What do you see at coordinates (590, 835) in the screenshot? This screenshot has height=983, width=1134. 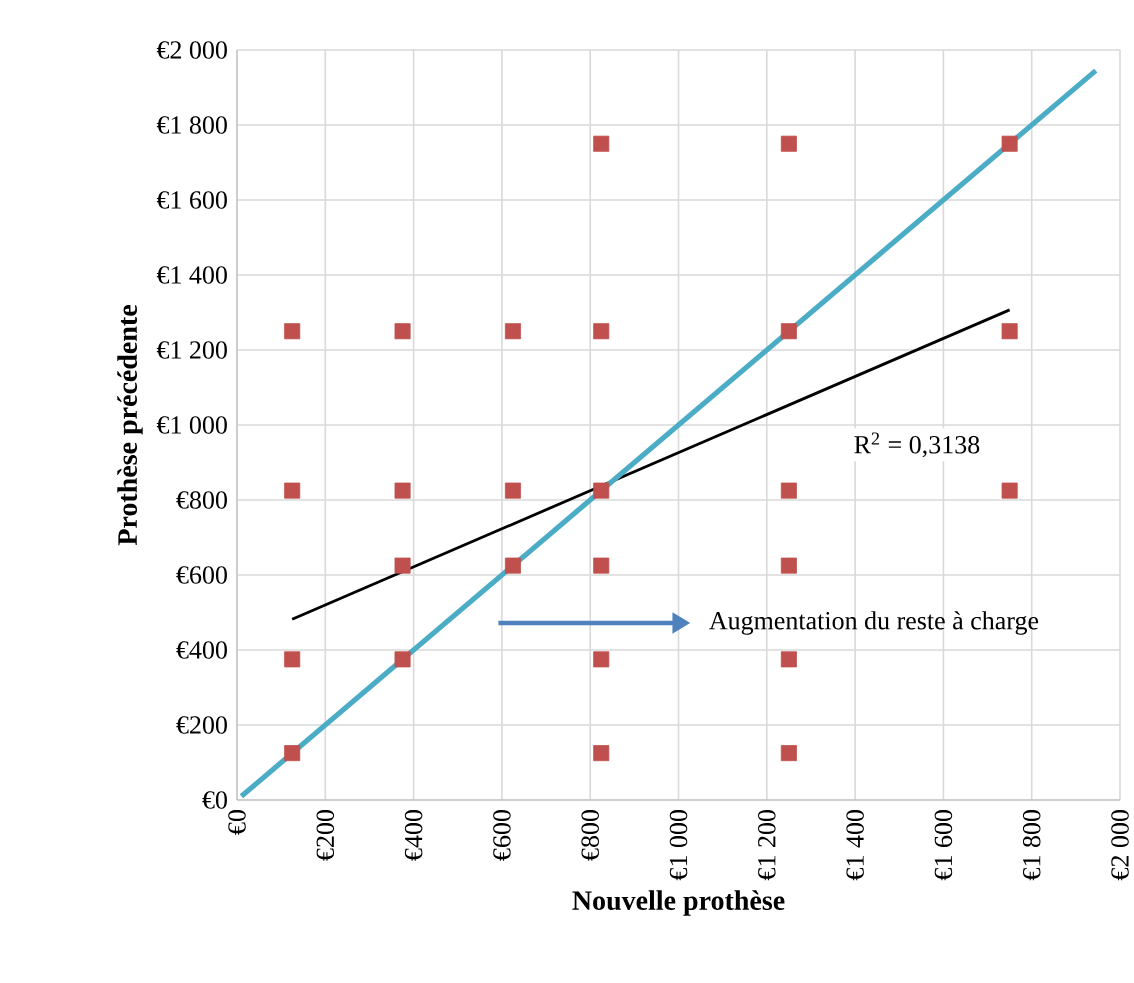 I see `x-tick-label: €800` at bounding box center [590, 835].